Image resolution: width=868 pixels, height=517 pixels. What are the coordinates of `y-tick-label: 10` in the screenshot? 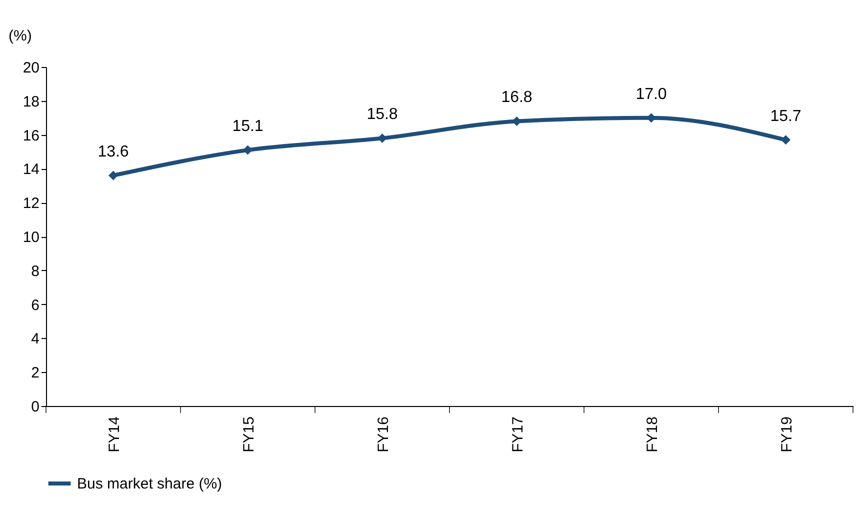 It's located at (31, 237).